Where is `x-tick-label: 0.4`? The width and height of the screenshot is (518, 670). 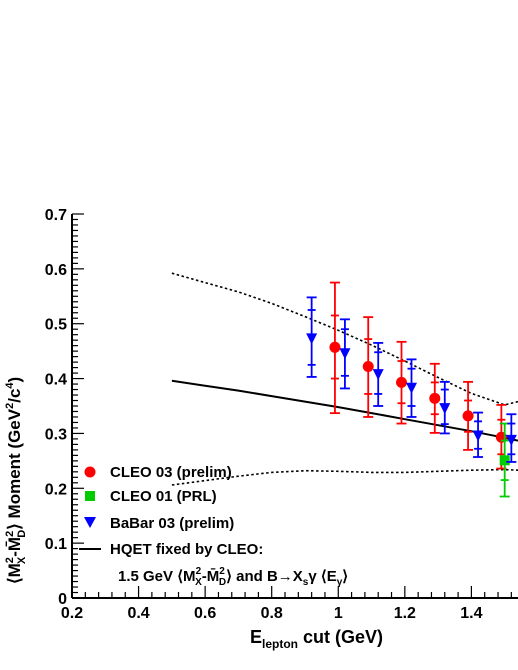
x-tick-label: 0.4 is located at coordinates (138, 613).